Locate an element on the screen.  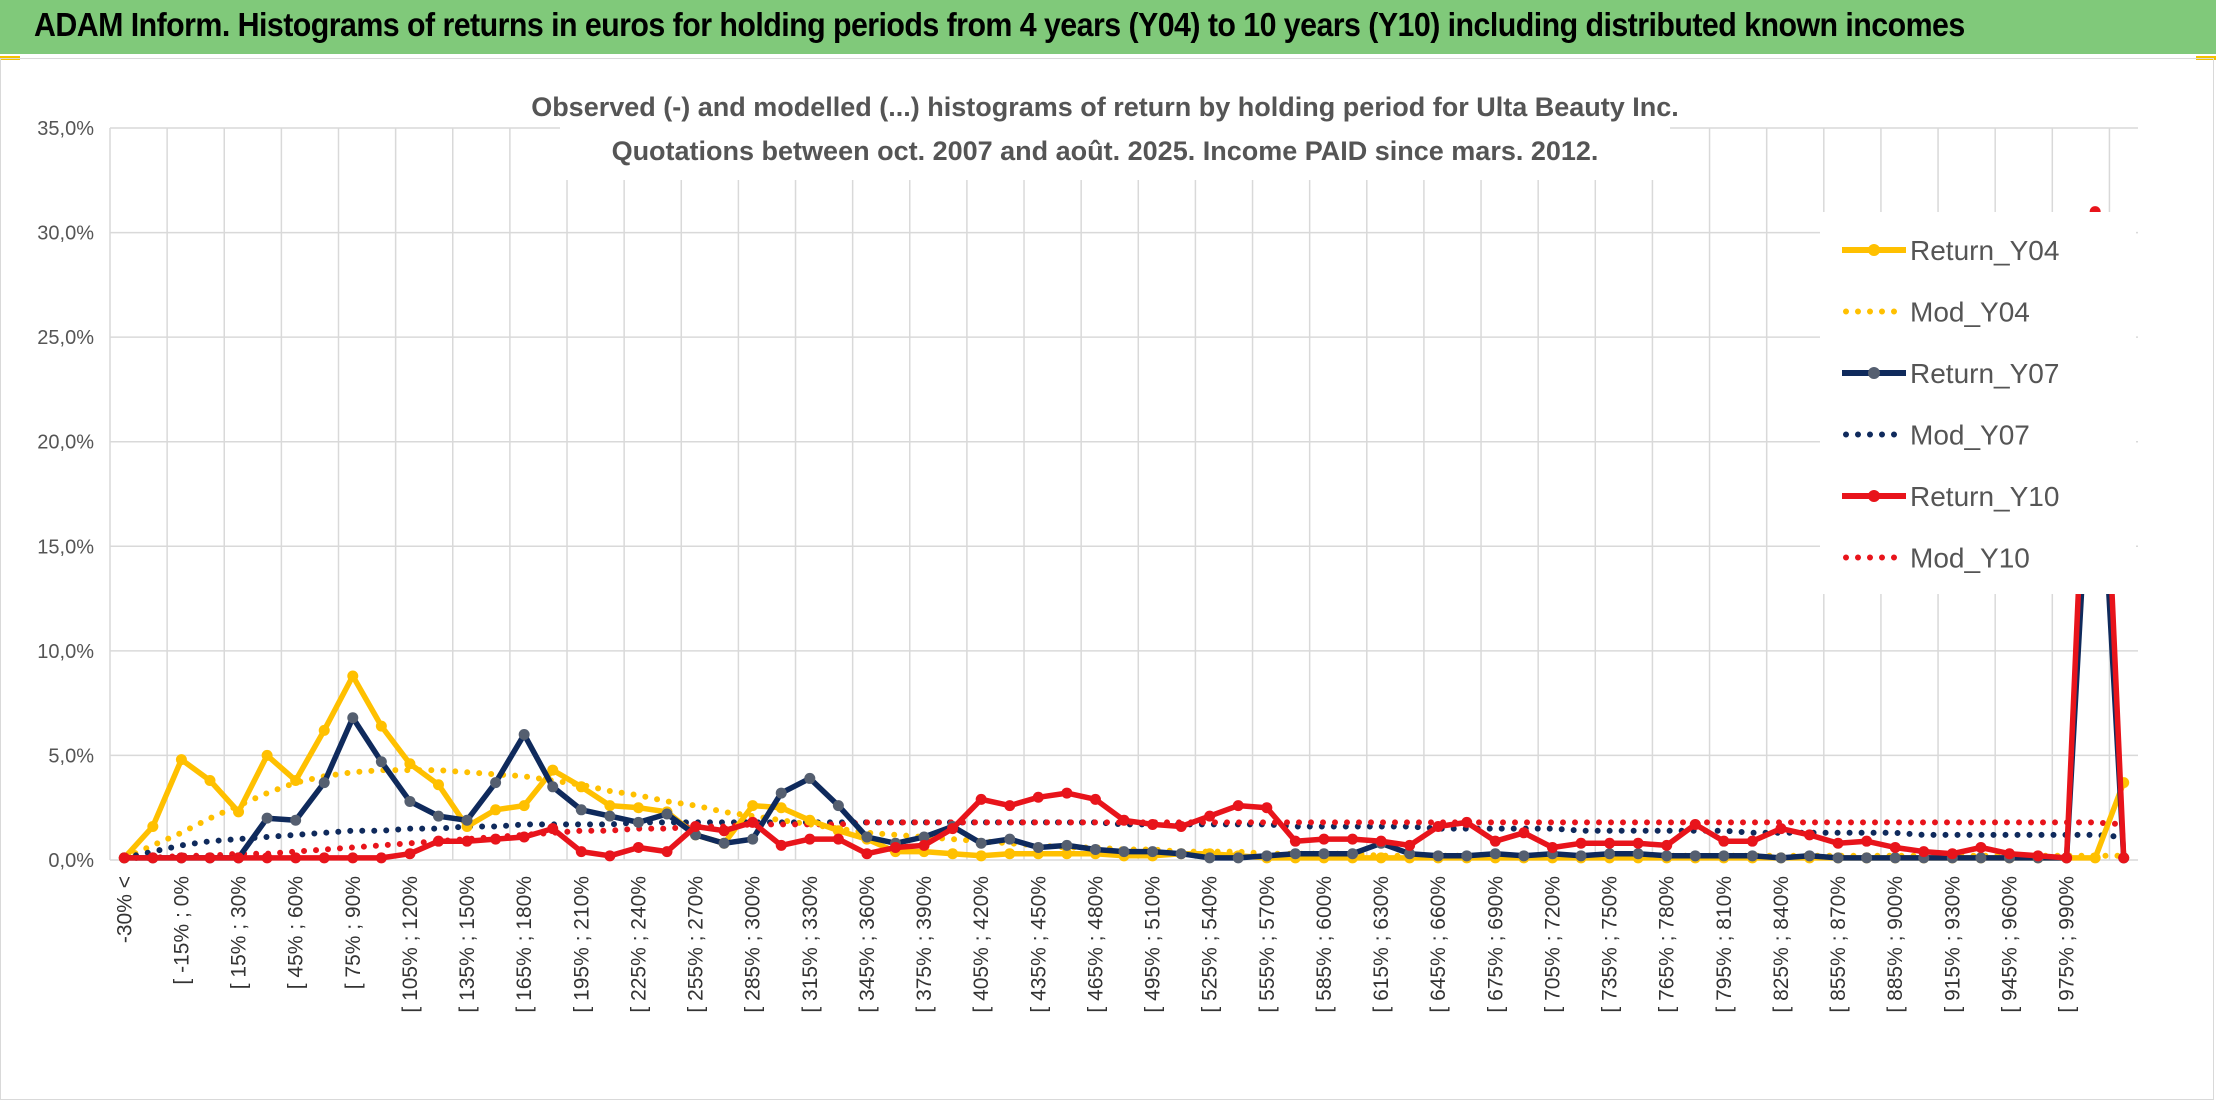
x-tick-label: [ 855% ; 870% is located at coordinates (1838, 944).